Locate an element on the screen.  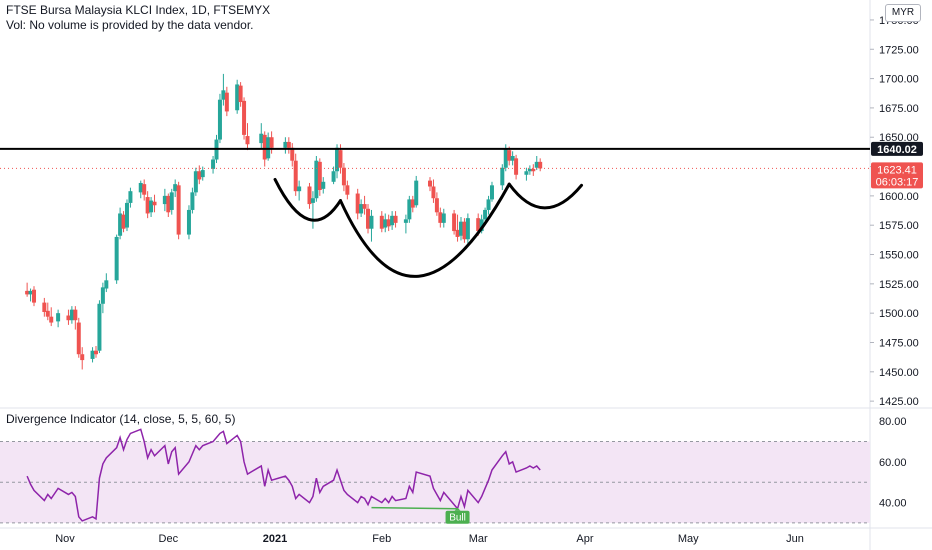
last-price-badge is located at coordinates (897, 175).